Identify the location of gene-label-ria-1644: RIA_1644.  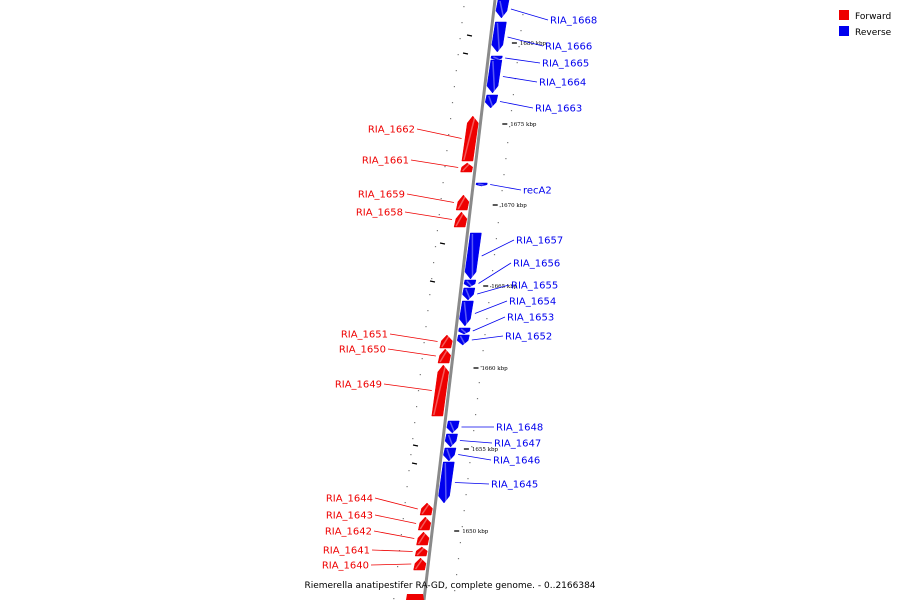
(349, 499).